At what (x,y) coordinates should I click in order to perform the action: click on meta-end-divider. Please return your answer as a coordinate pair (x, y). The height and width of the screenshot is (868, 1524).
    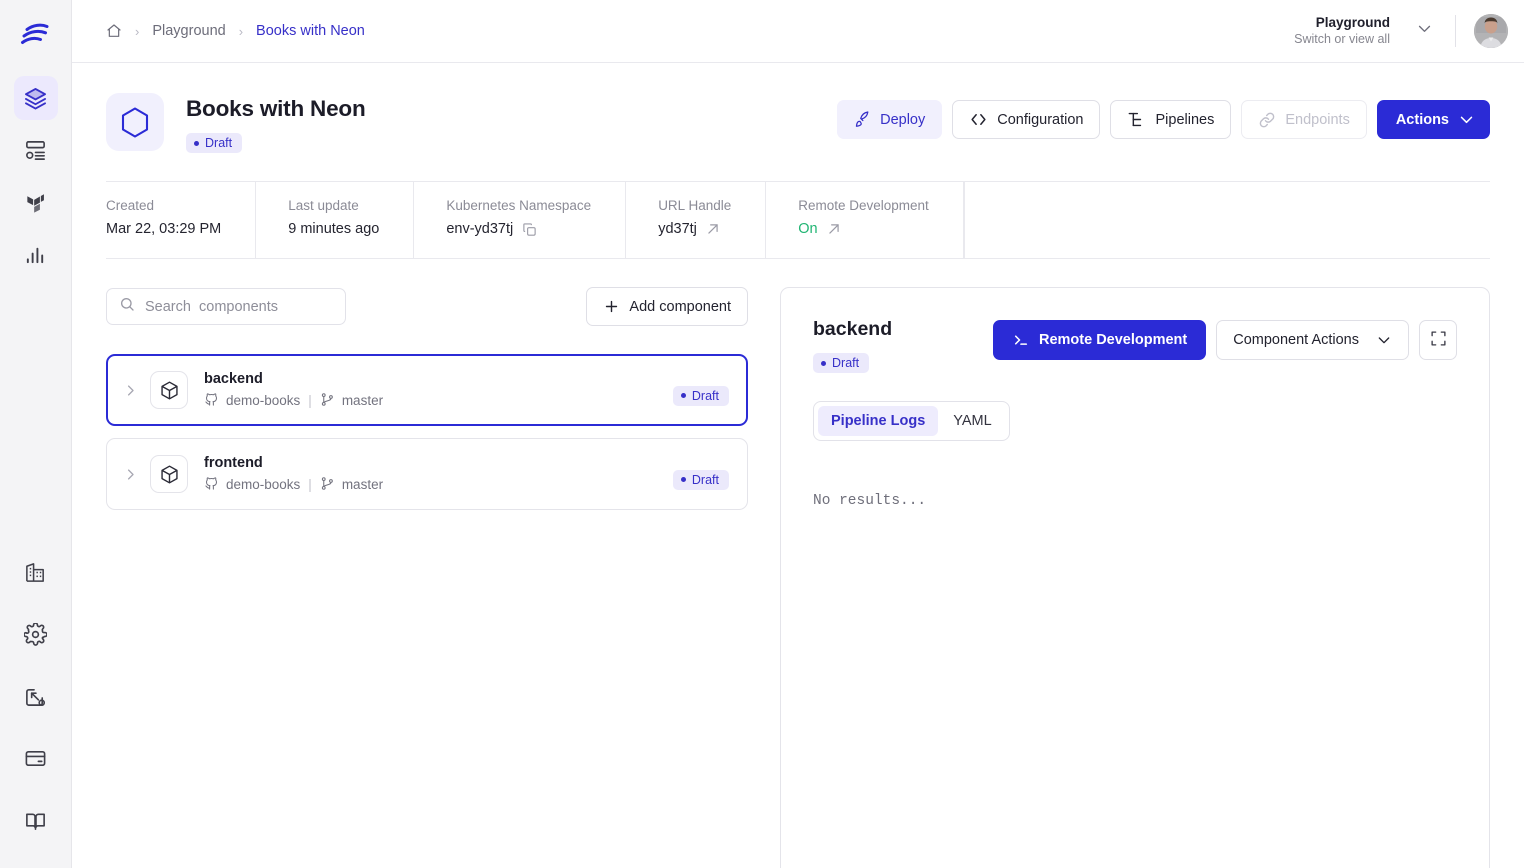
    Looking at the image, I should click on (963, 220).